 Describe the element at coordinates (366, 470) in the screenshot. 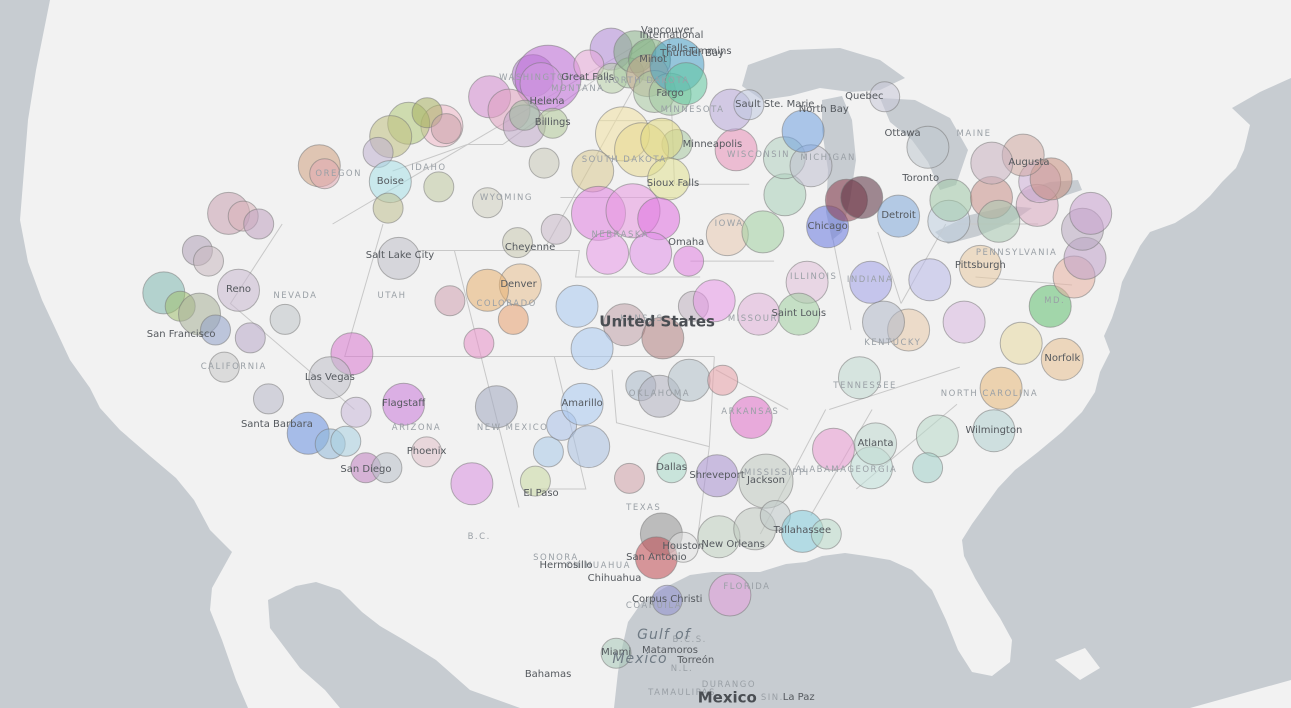

I see `city-label: San Diego` at that location.